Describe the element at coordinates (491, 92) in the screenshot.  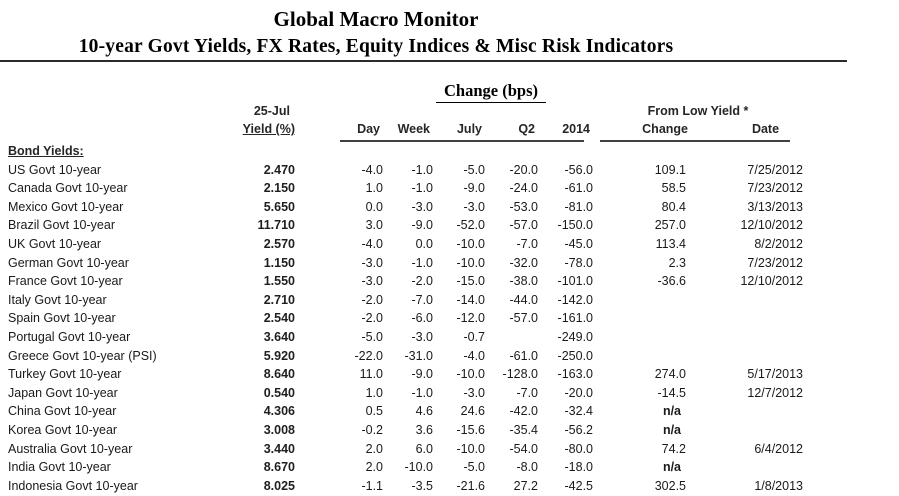
I see `change-bps-group-header: Change (bps)` at that location.